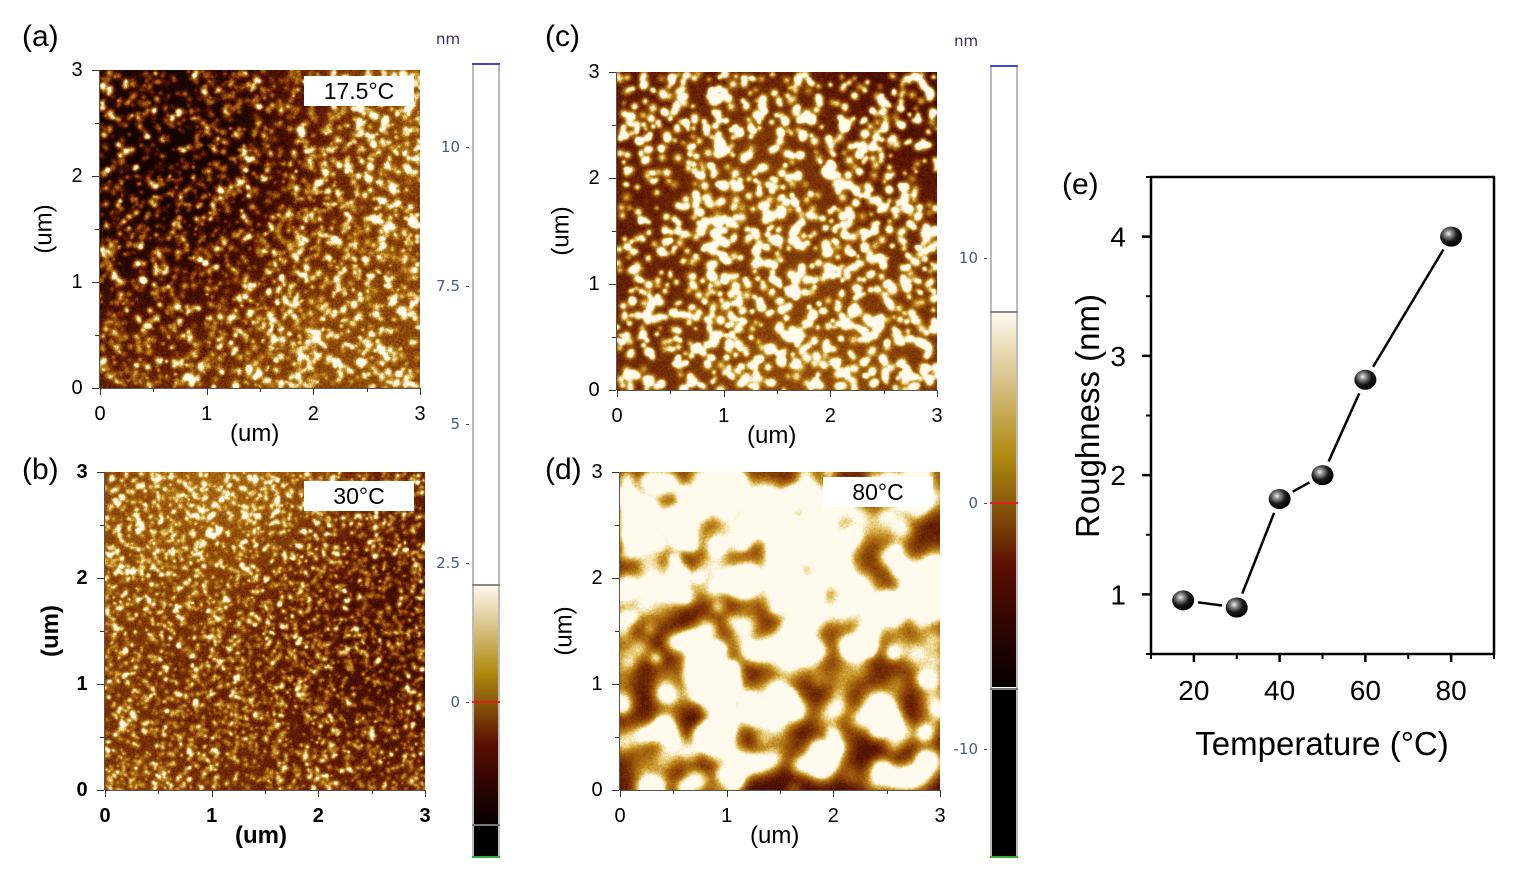 The width and height of the screenshot is (1528, 893). What do you see at coordinates (265, 631) in the screenshot?
I see `afm-image-b` at bounding box center [265, 631].